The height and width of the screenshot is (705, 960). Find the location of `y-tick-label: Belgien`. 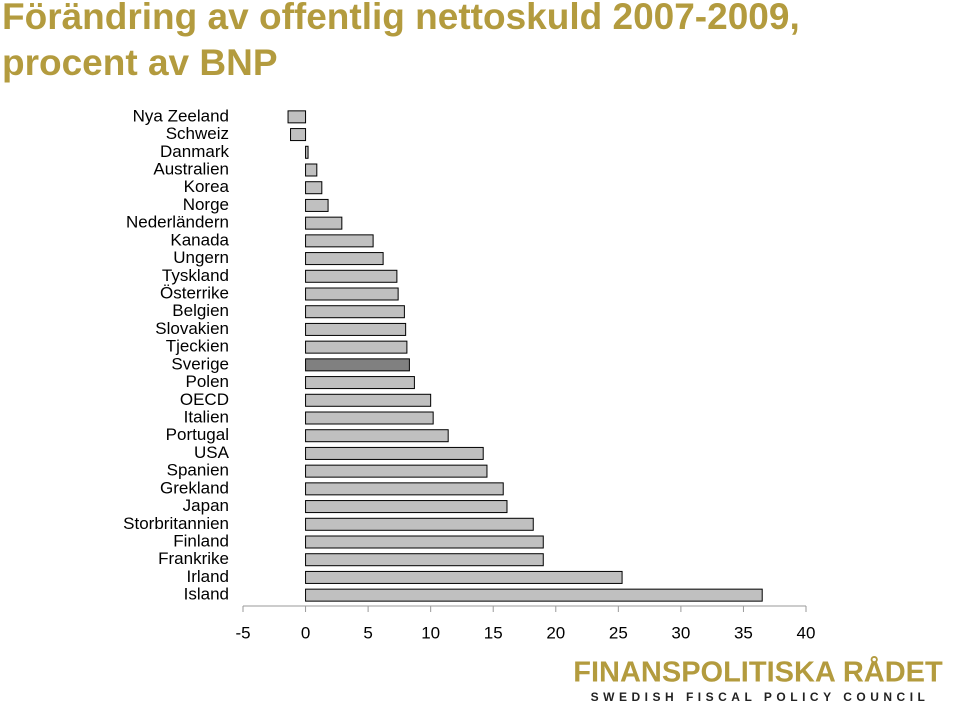

y-tick-label: Belgien is located at coordinates (200, 310).